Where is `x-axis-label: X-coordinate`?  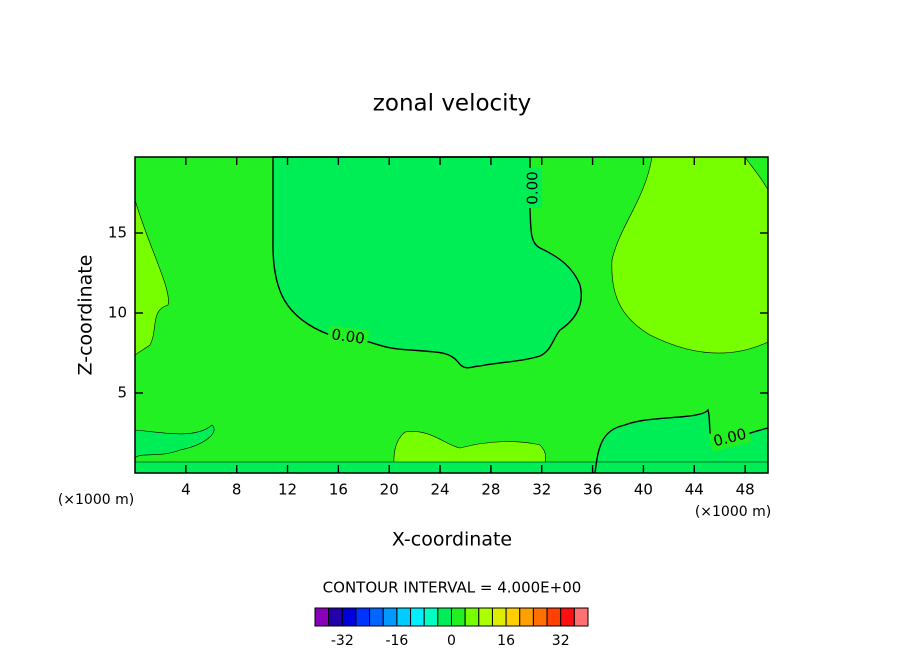 x-axis-label: X-coordinate is located at coordinates (452, 540).